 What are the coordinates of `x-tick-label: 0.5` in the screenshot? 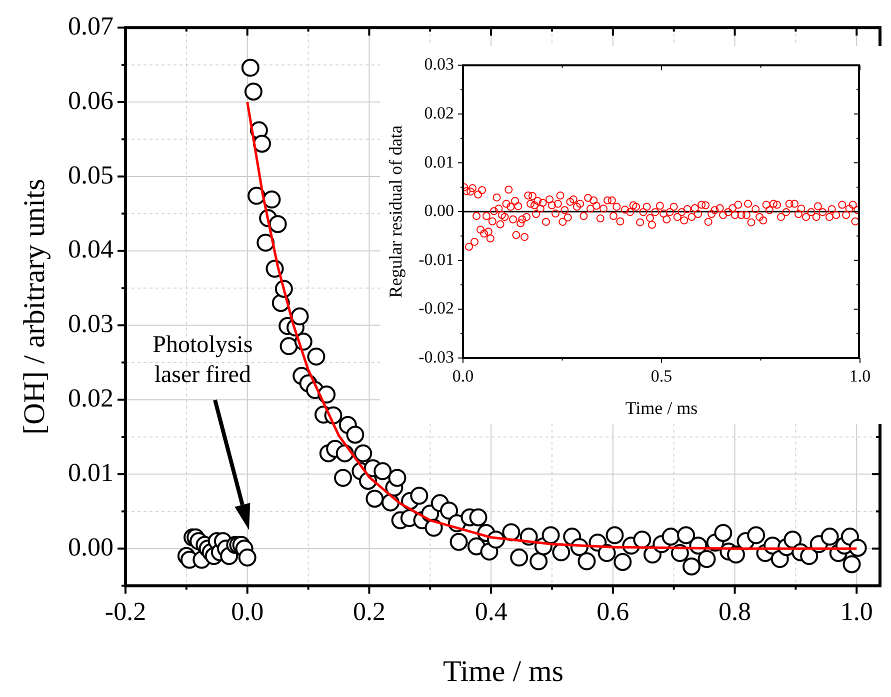 It's located at (661, 376).